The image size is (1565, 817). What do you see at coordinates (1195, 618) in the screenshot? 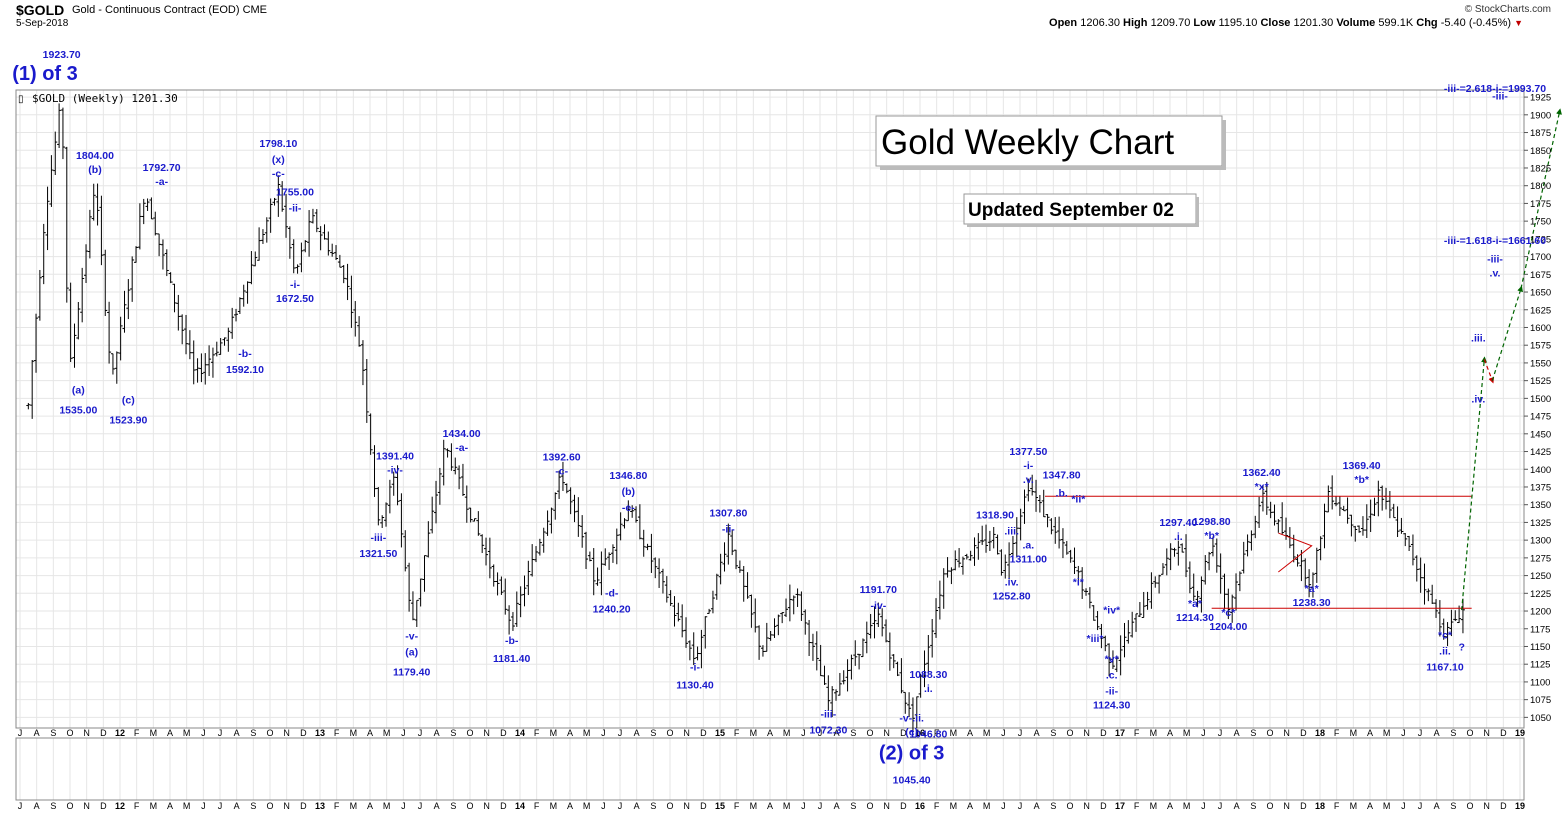
I see `wave-label: 1214.30` at bounding box center [1195, 618].